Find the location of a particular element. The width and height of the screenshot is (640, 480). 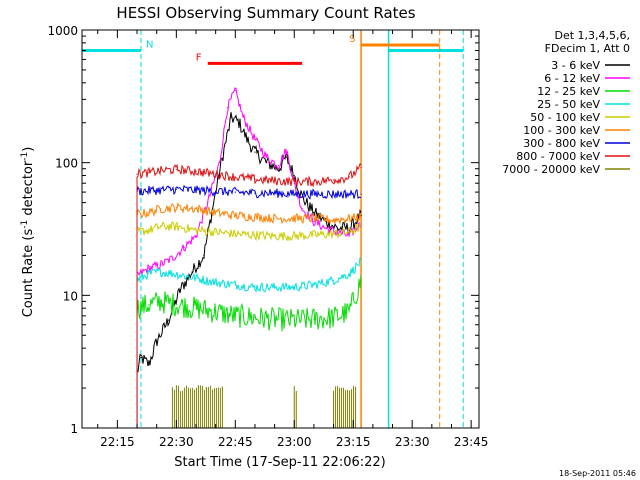

legend-entry-label: 25 - 50 keV is located at coordinates (568, 104).